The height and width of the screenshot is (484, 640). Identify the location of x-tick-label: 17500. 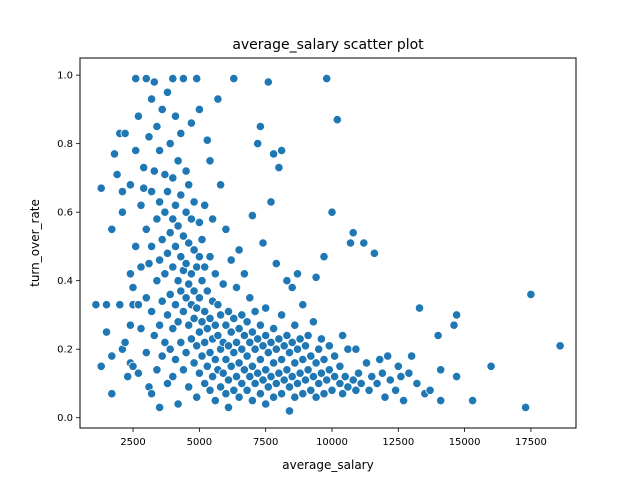
(531, 442).